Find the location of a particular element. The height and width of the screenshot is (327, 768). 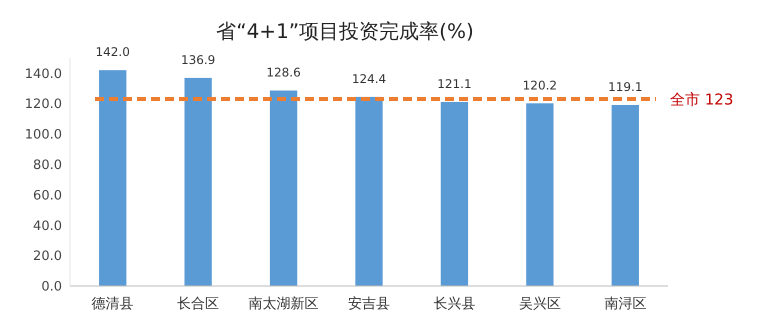

y-tick-label: 120.0 is located at coordinates (43, 104).